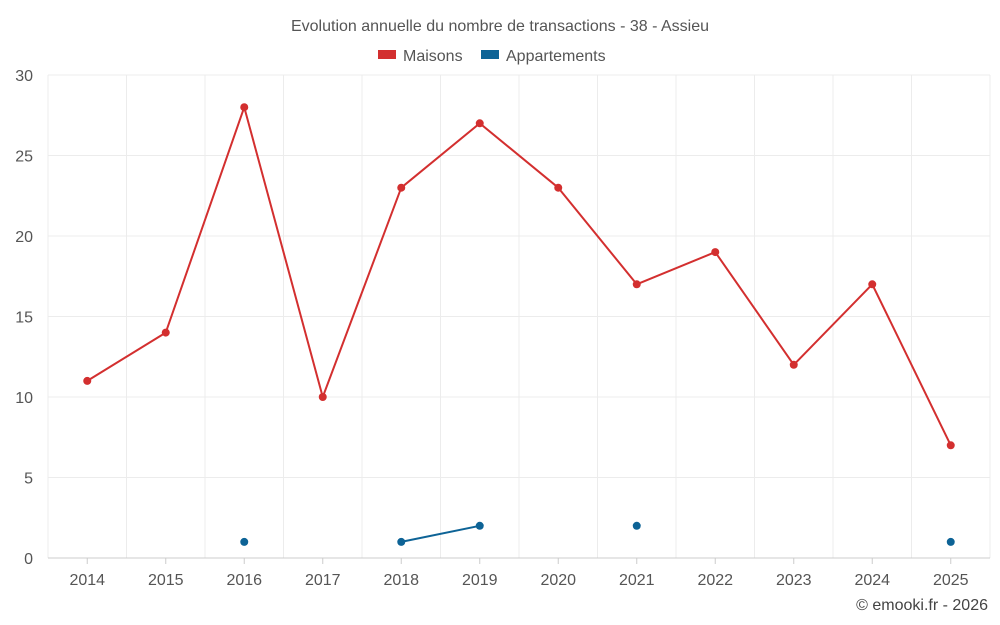 This screenshot has height=625, width=1000. What do you see at coordinates (440, 533) in the screenshot?
I see `series-line-appartements` at bounding box center [440, 533].